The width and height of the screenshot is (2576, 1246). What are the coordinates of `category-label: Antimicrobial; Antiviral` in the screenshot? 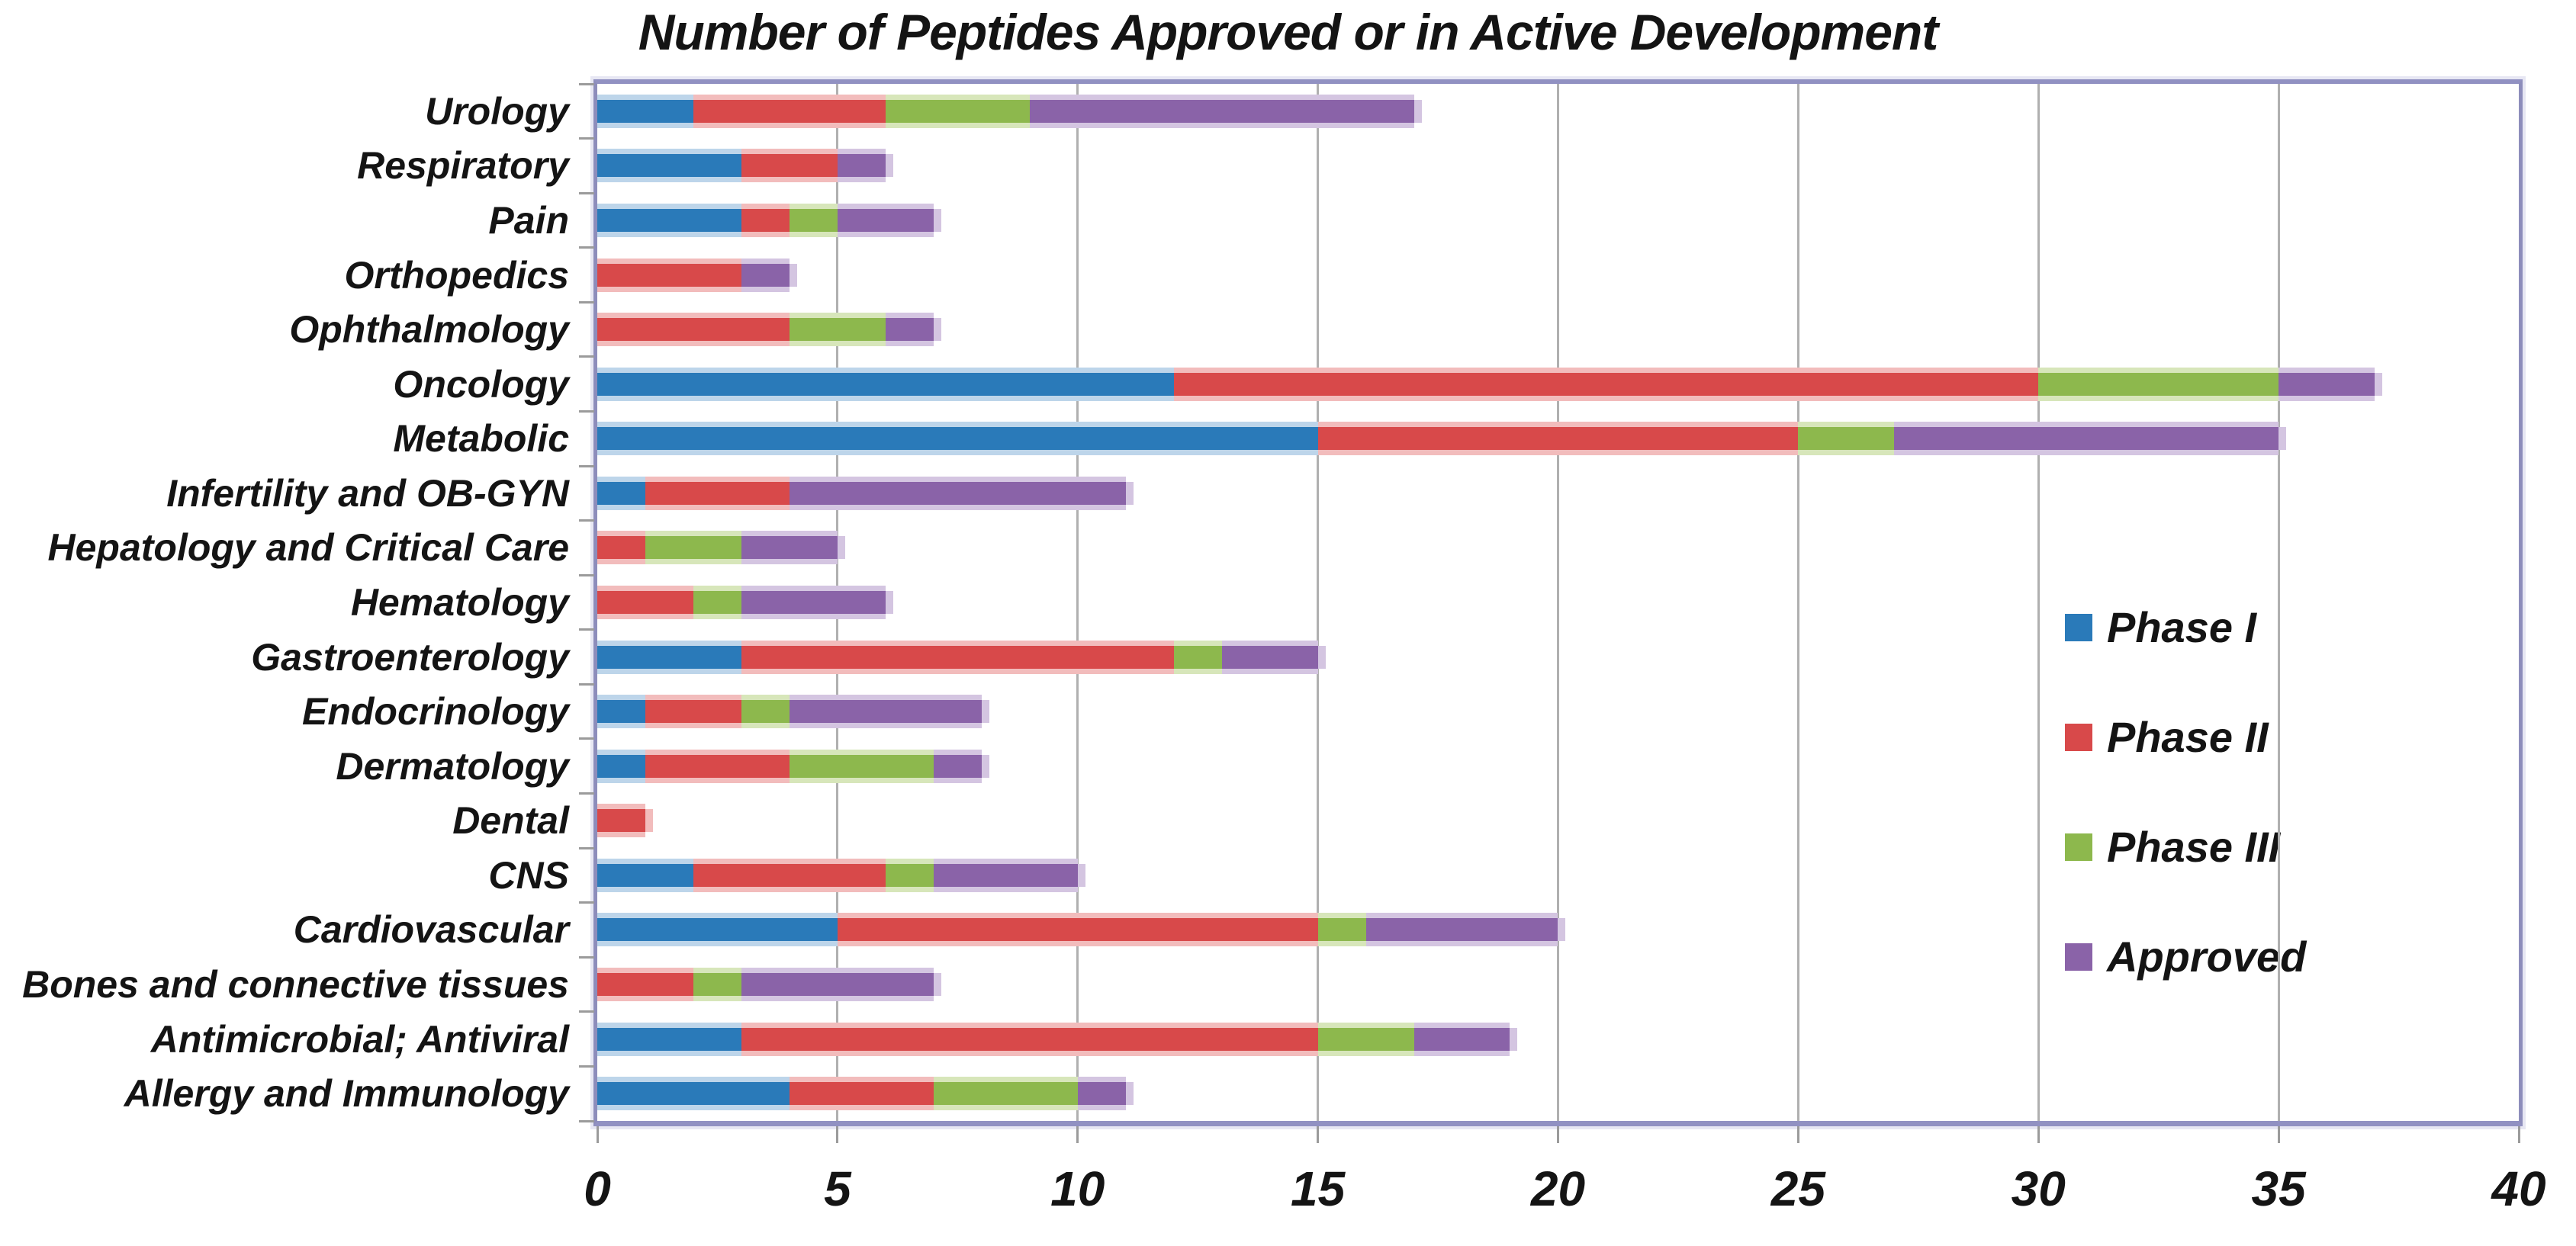 It's located at (359, 1039).